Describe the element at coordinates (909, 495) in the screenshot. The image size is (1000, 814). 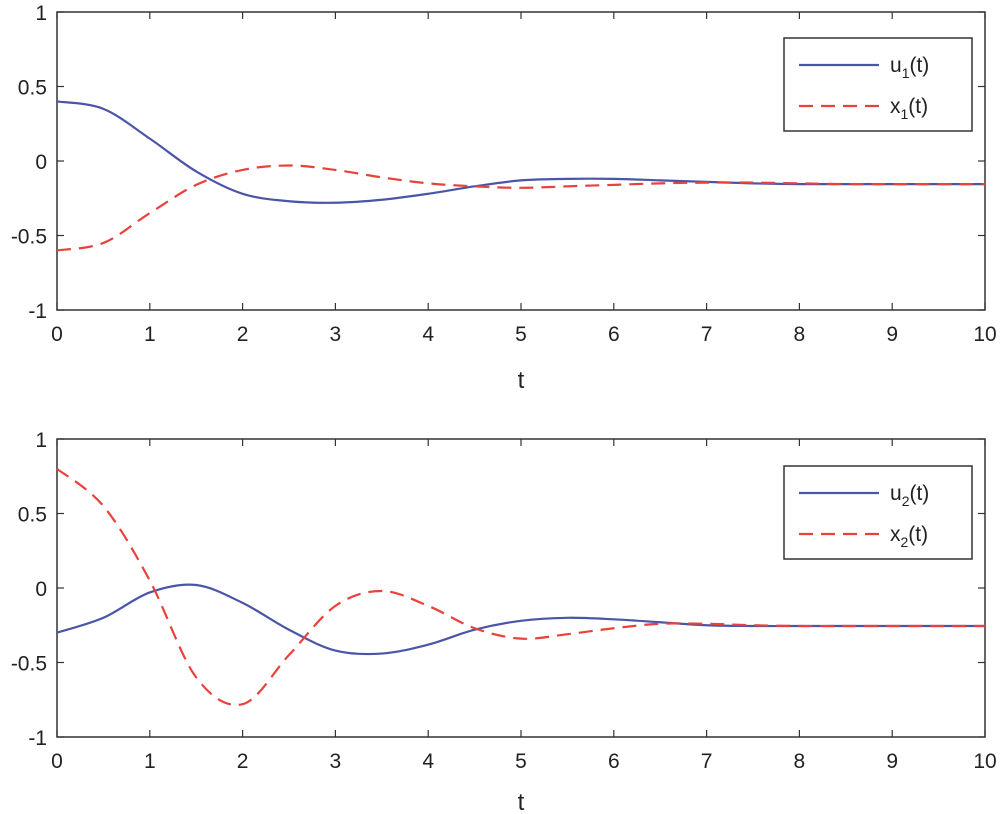
I see `legend-entry: u2(t)` at that location.